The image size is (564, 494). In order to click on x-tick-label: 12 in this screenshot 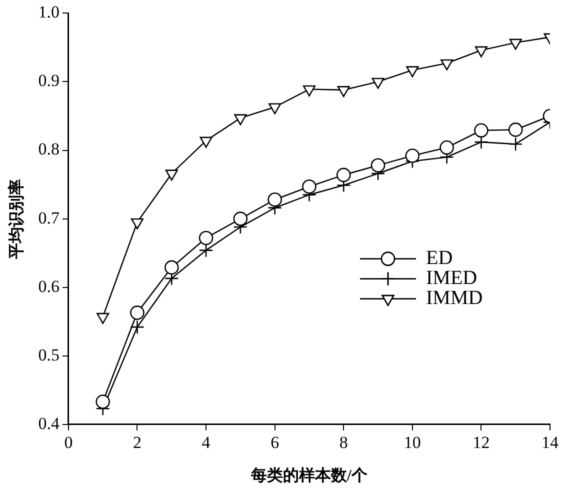, I will do `click(481, 442)`.